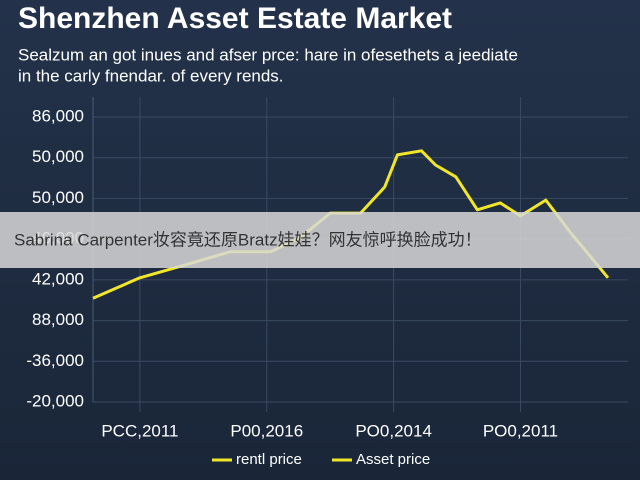 This screenshot has height=480, width=640. I want to click on subtitle: in the carly fnendar. of every rends., so click(151, 75).